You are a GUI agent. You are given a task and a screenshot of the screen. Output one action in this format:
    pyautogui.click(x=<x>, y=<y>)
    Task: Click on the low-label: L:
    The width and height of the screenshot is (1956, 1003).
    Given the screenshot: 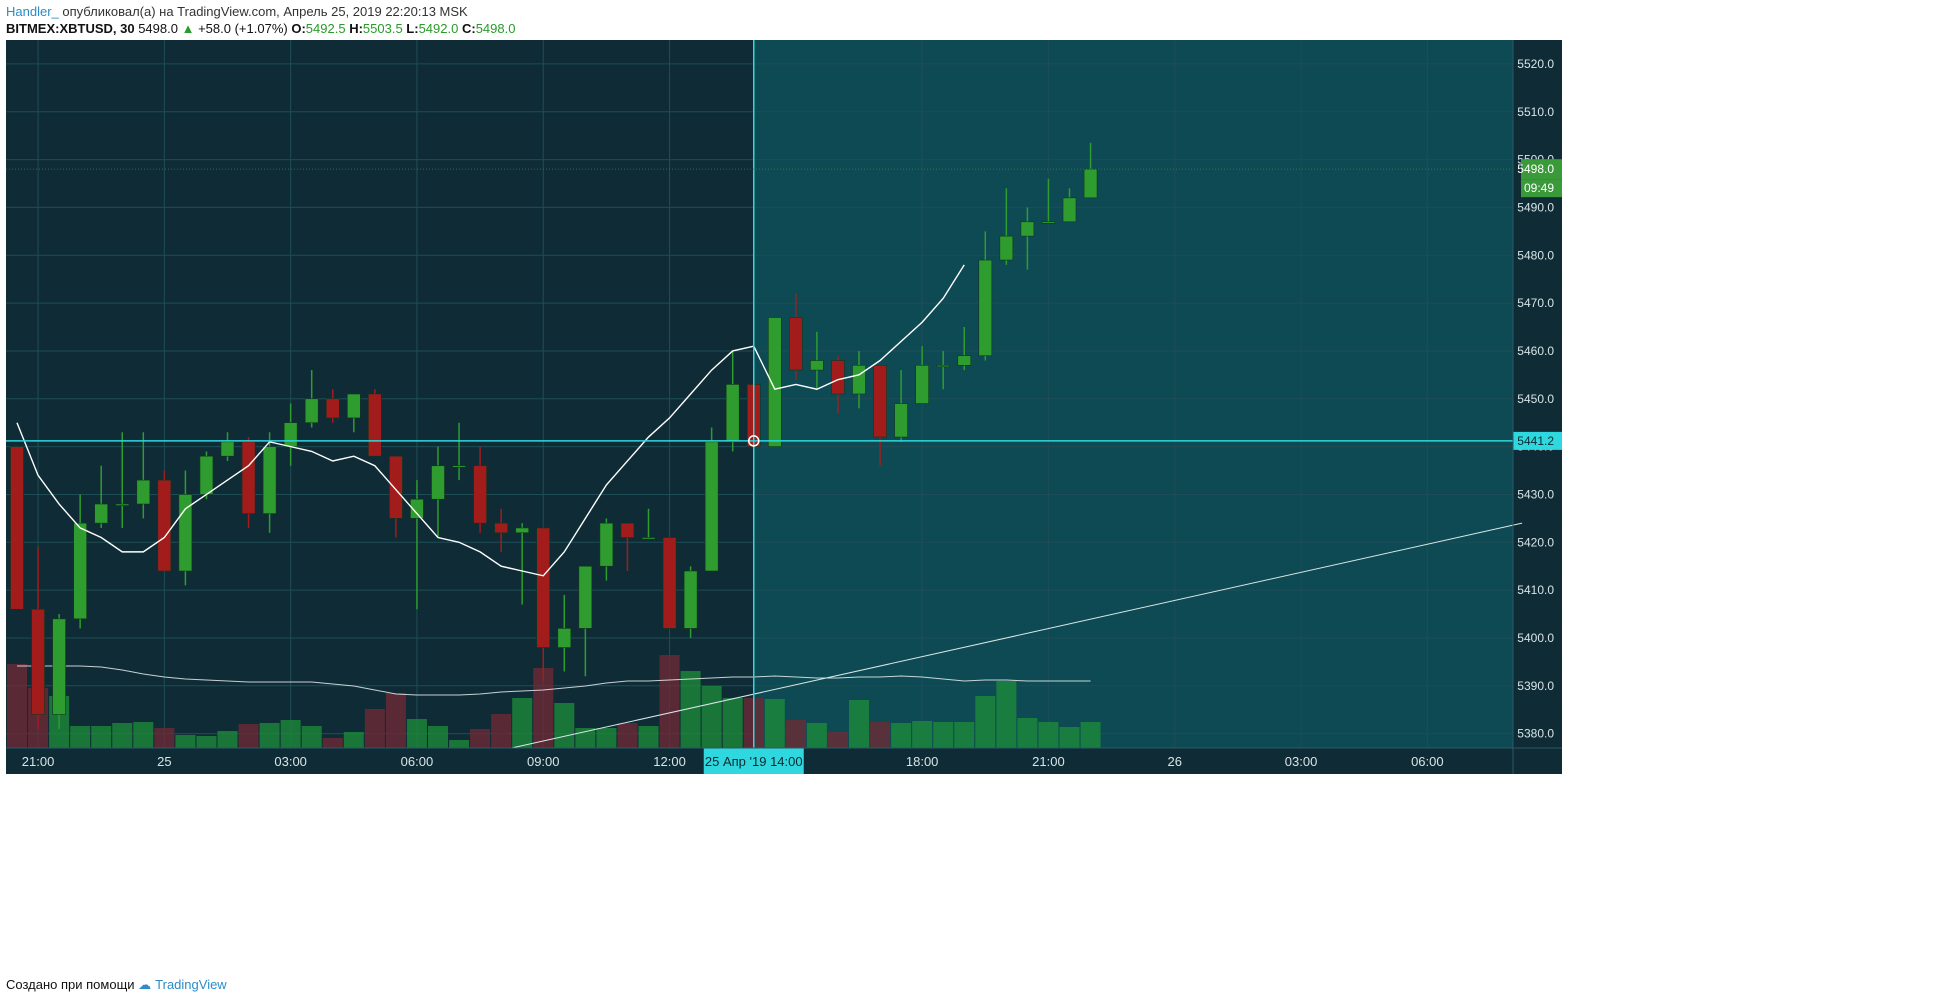 What is the action you would take?
    pyautogui.click(x=412, y=28)
    